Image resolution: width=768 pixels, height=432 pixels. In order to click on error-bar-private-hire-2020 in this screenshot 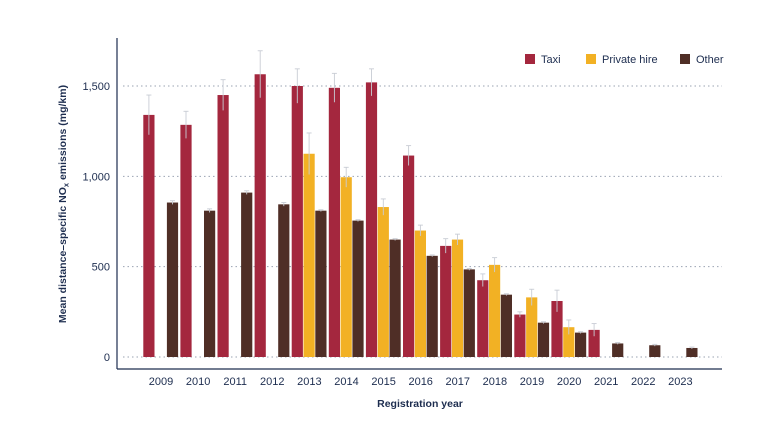, I will do `click(569, 327)`.